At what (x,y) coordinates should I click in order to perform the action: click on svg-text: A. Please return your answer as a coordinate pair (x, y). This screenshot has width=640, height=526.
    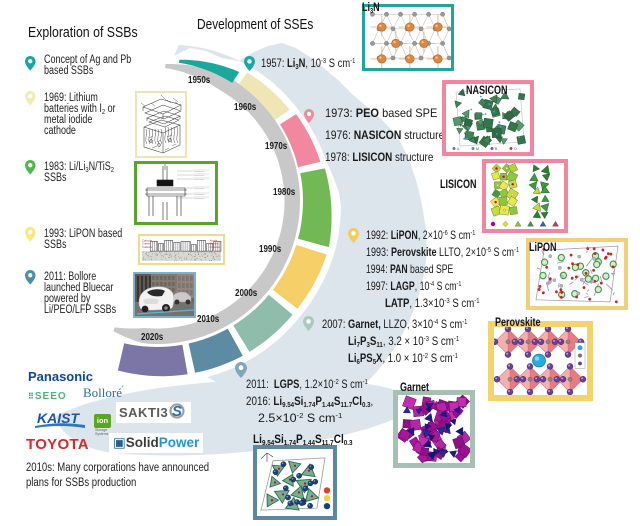
    Looking at the image, I should click on (458, 149).